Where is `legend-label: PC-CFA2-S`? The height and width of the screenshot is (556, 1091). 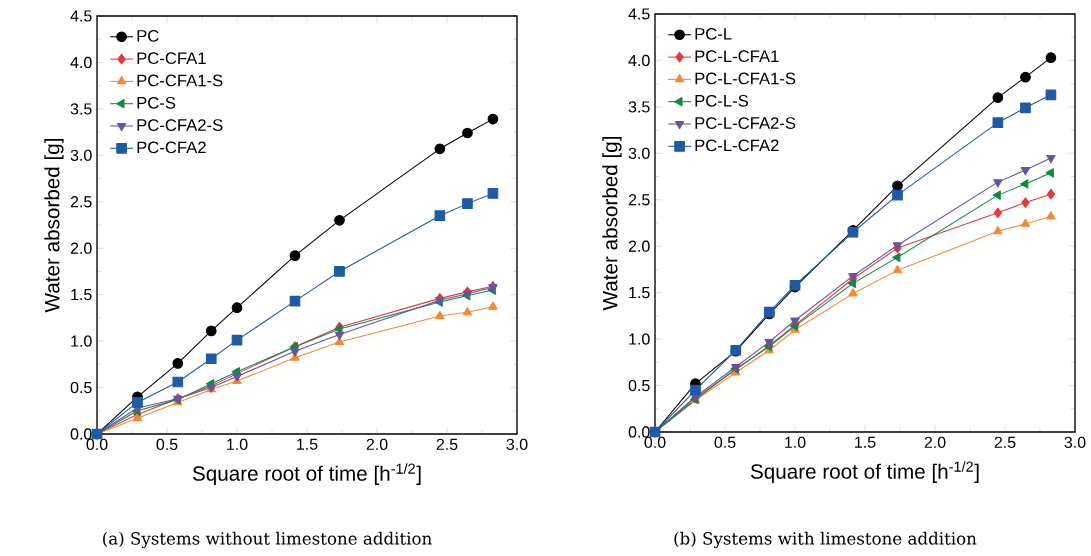 legend-label: PC-CFA2-S is located at coordinates (180, 125).